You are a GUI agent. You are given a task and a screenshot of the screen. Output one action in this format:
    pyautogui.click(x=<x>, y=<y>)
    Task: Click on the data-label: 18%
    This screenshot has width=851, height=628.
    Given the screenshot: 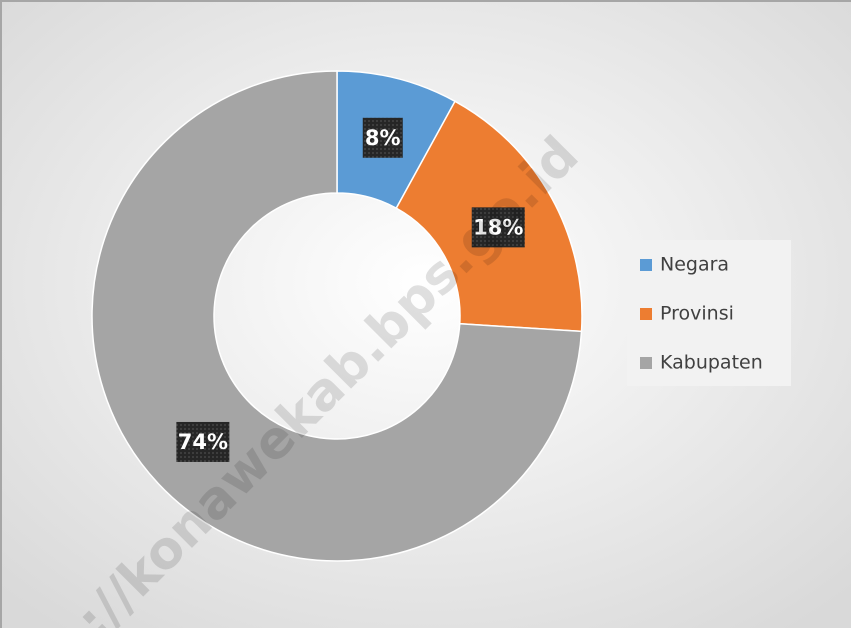 What is the action you would take?
    pyautogui.click(x=498, y=227)
    